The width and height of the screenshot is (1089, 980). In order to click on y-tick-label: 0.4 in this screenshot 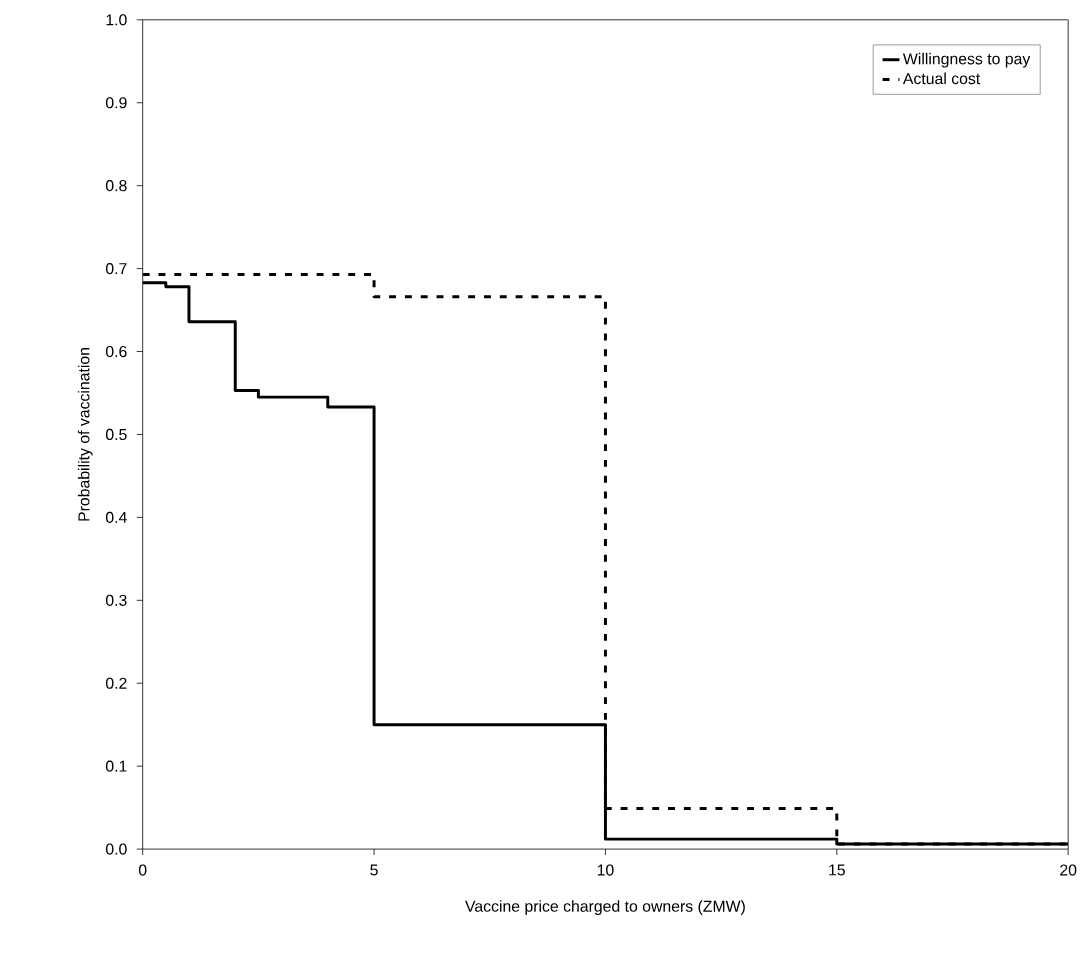, I will do `click(116, 517)`.